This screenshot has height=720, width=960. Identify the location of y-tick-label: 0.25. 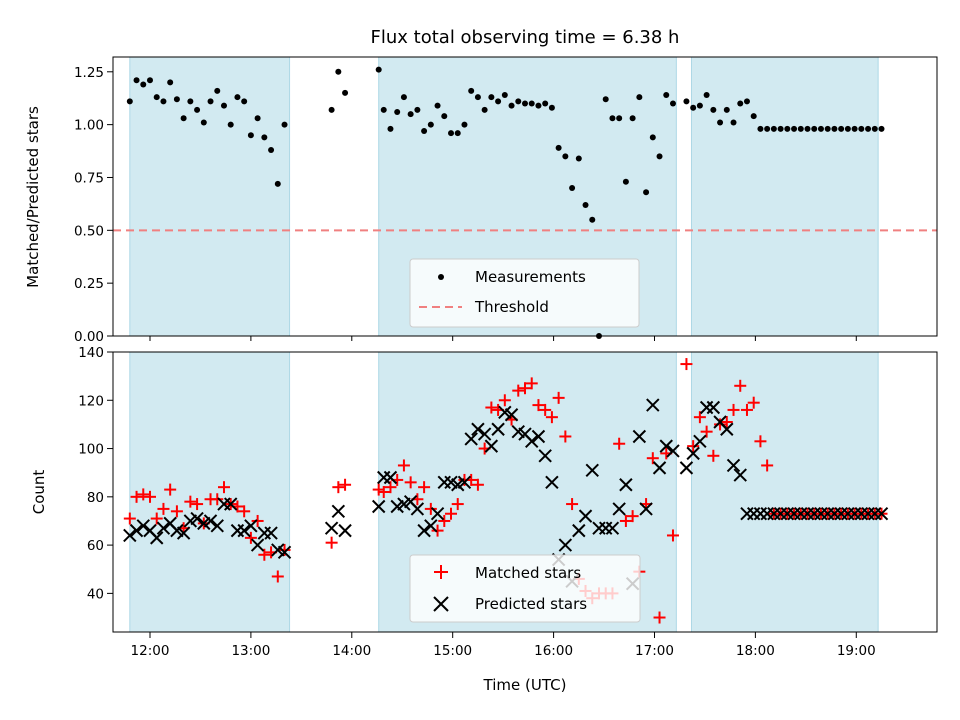
(89, 284).